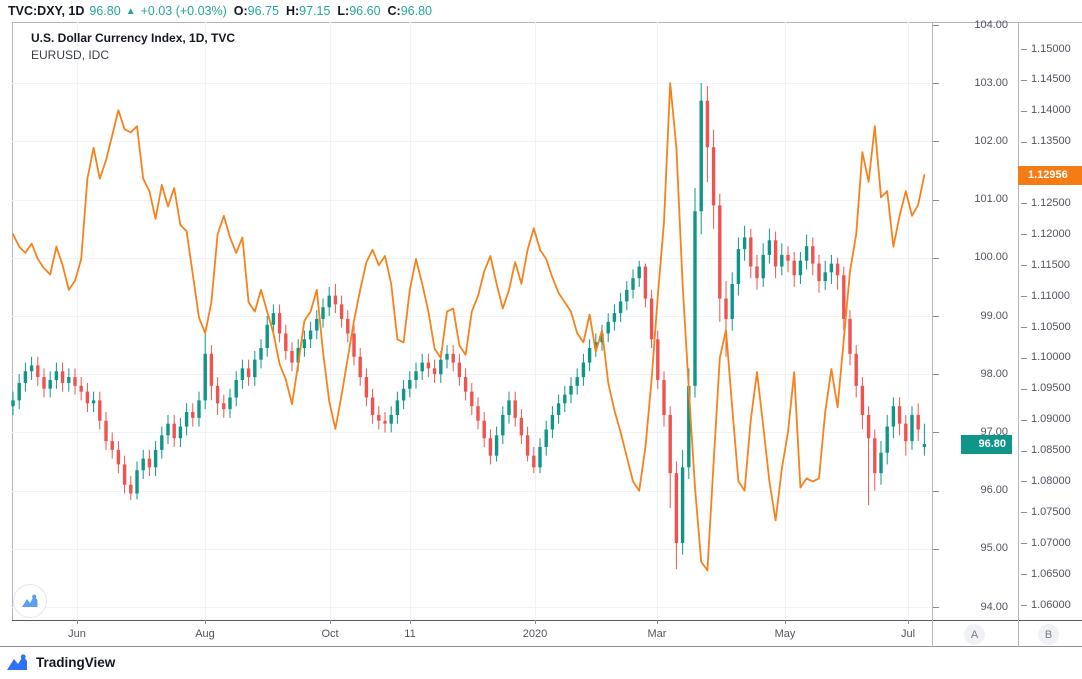 The height and width of the screenshot is (679, 1082). What do you see at coordinates (994, 315) in the screenshot?
I see `dxy-axis-label: 99.00` at bounding box center [994, 315].